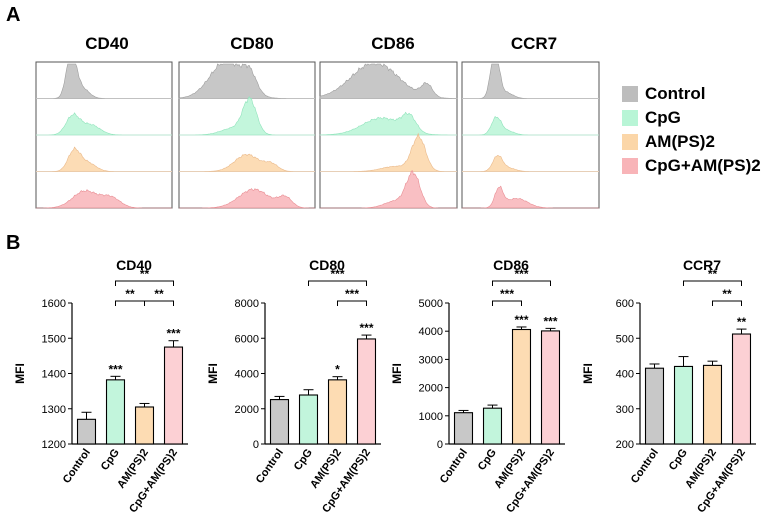 Image resolution: width=774 pixels, height=520 pixels. What do you see at coordinates (675, 93) in the screenshot?
I see `legend-label-control: Control` at bounding box center [675, 93].